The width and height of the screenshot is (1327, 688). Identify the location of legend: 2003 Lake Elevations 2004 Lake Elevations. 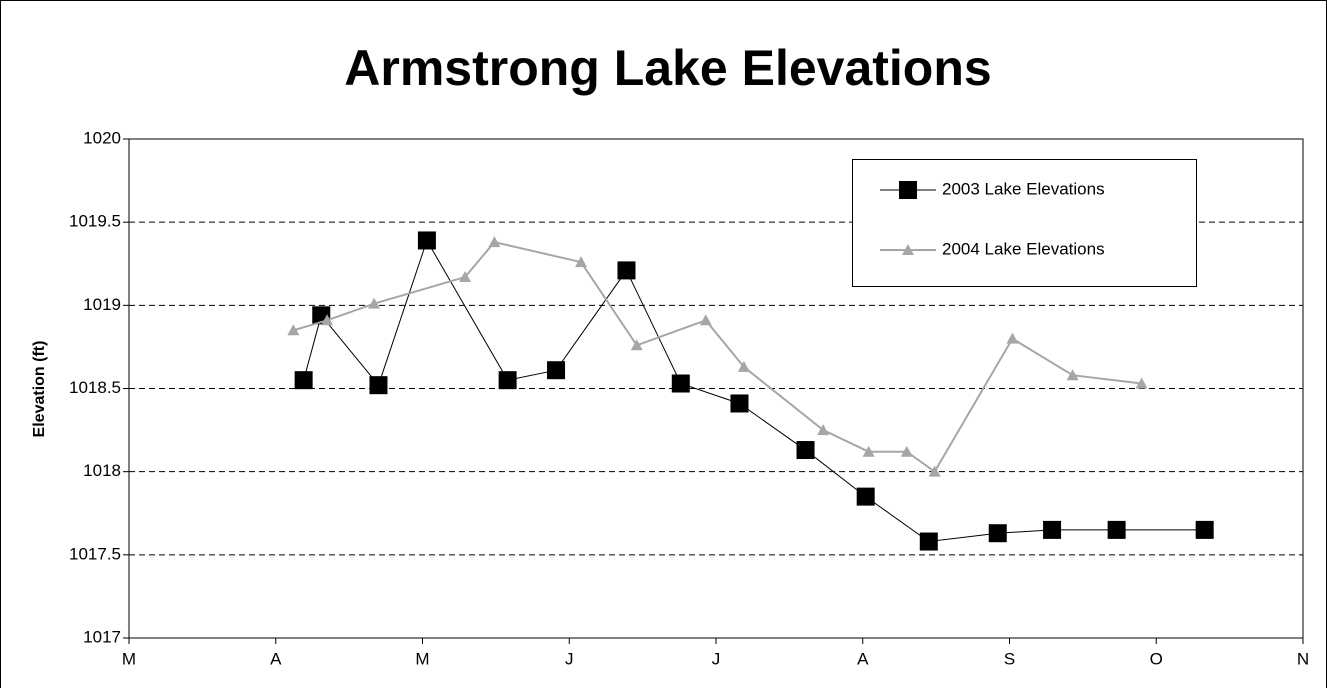
(1024, 223).